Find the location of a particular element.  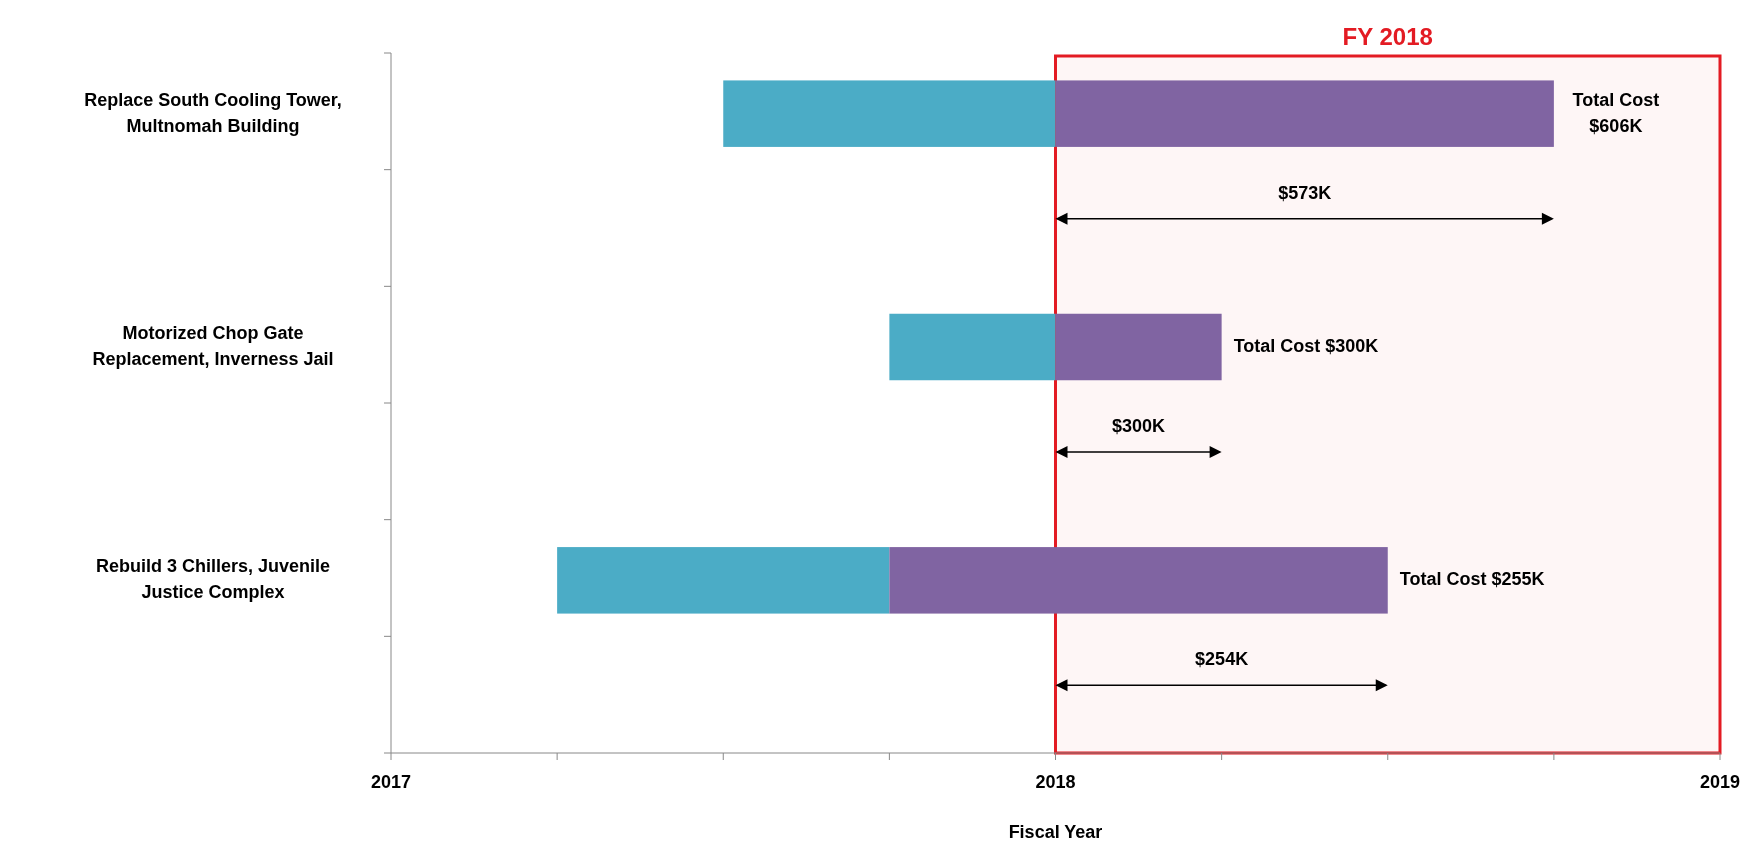

annotation: $573K is located at coordinates (1305, 192).